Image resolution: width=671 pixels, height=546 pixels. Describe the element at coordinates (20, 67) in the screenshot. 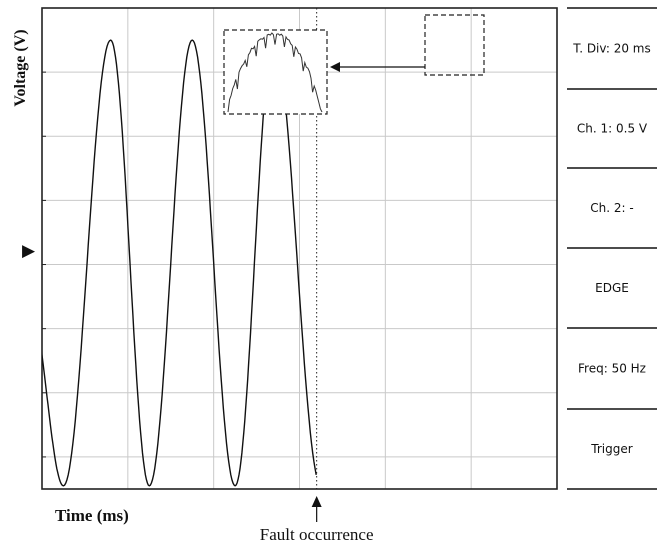

I see `y-axis-label: Voltage (V)` at that location.